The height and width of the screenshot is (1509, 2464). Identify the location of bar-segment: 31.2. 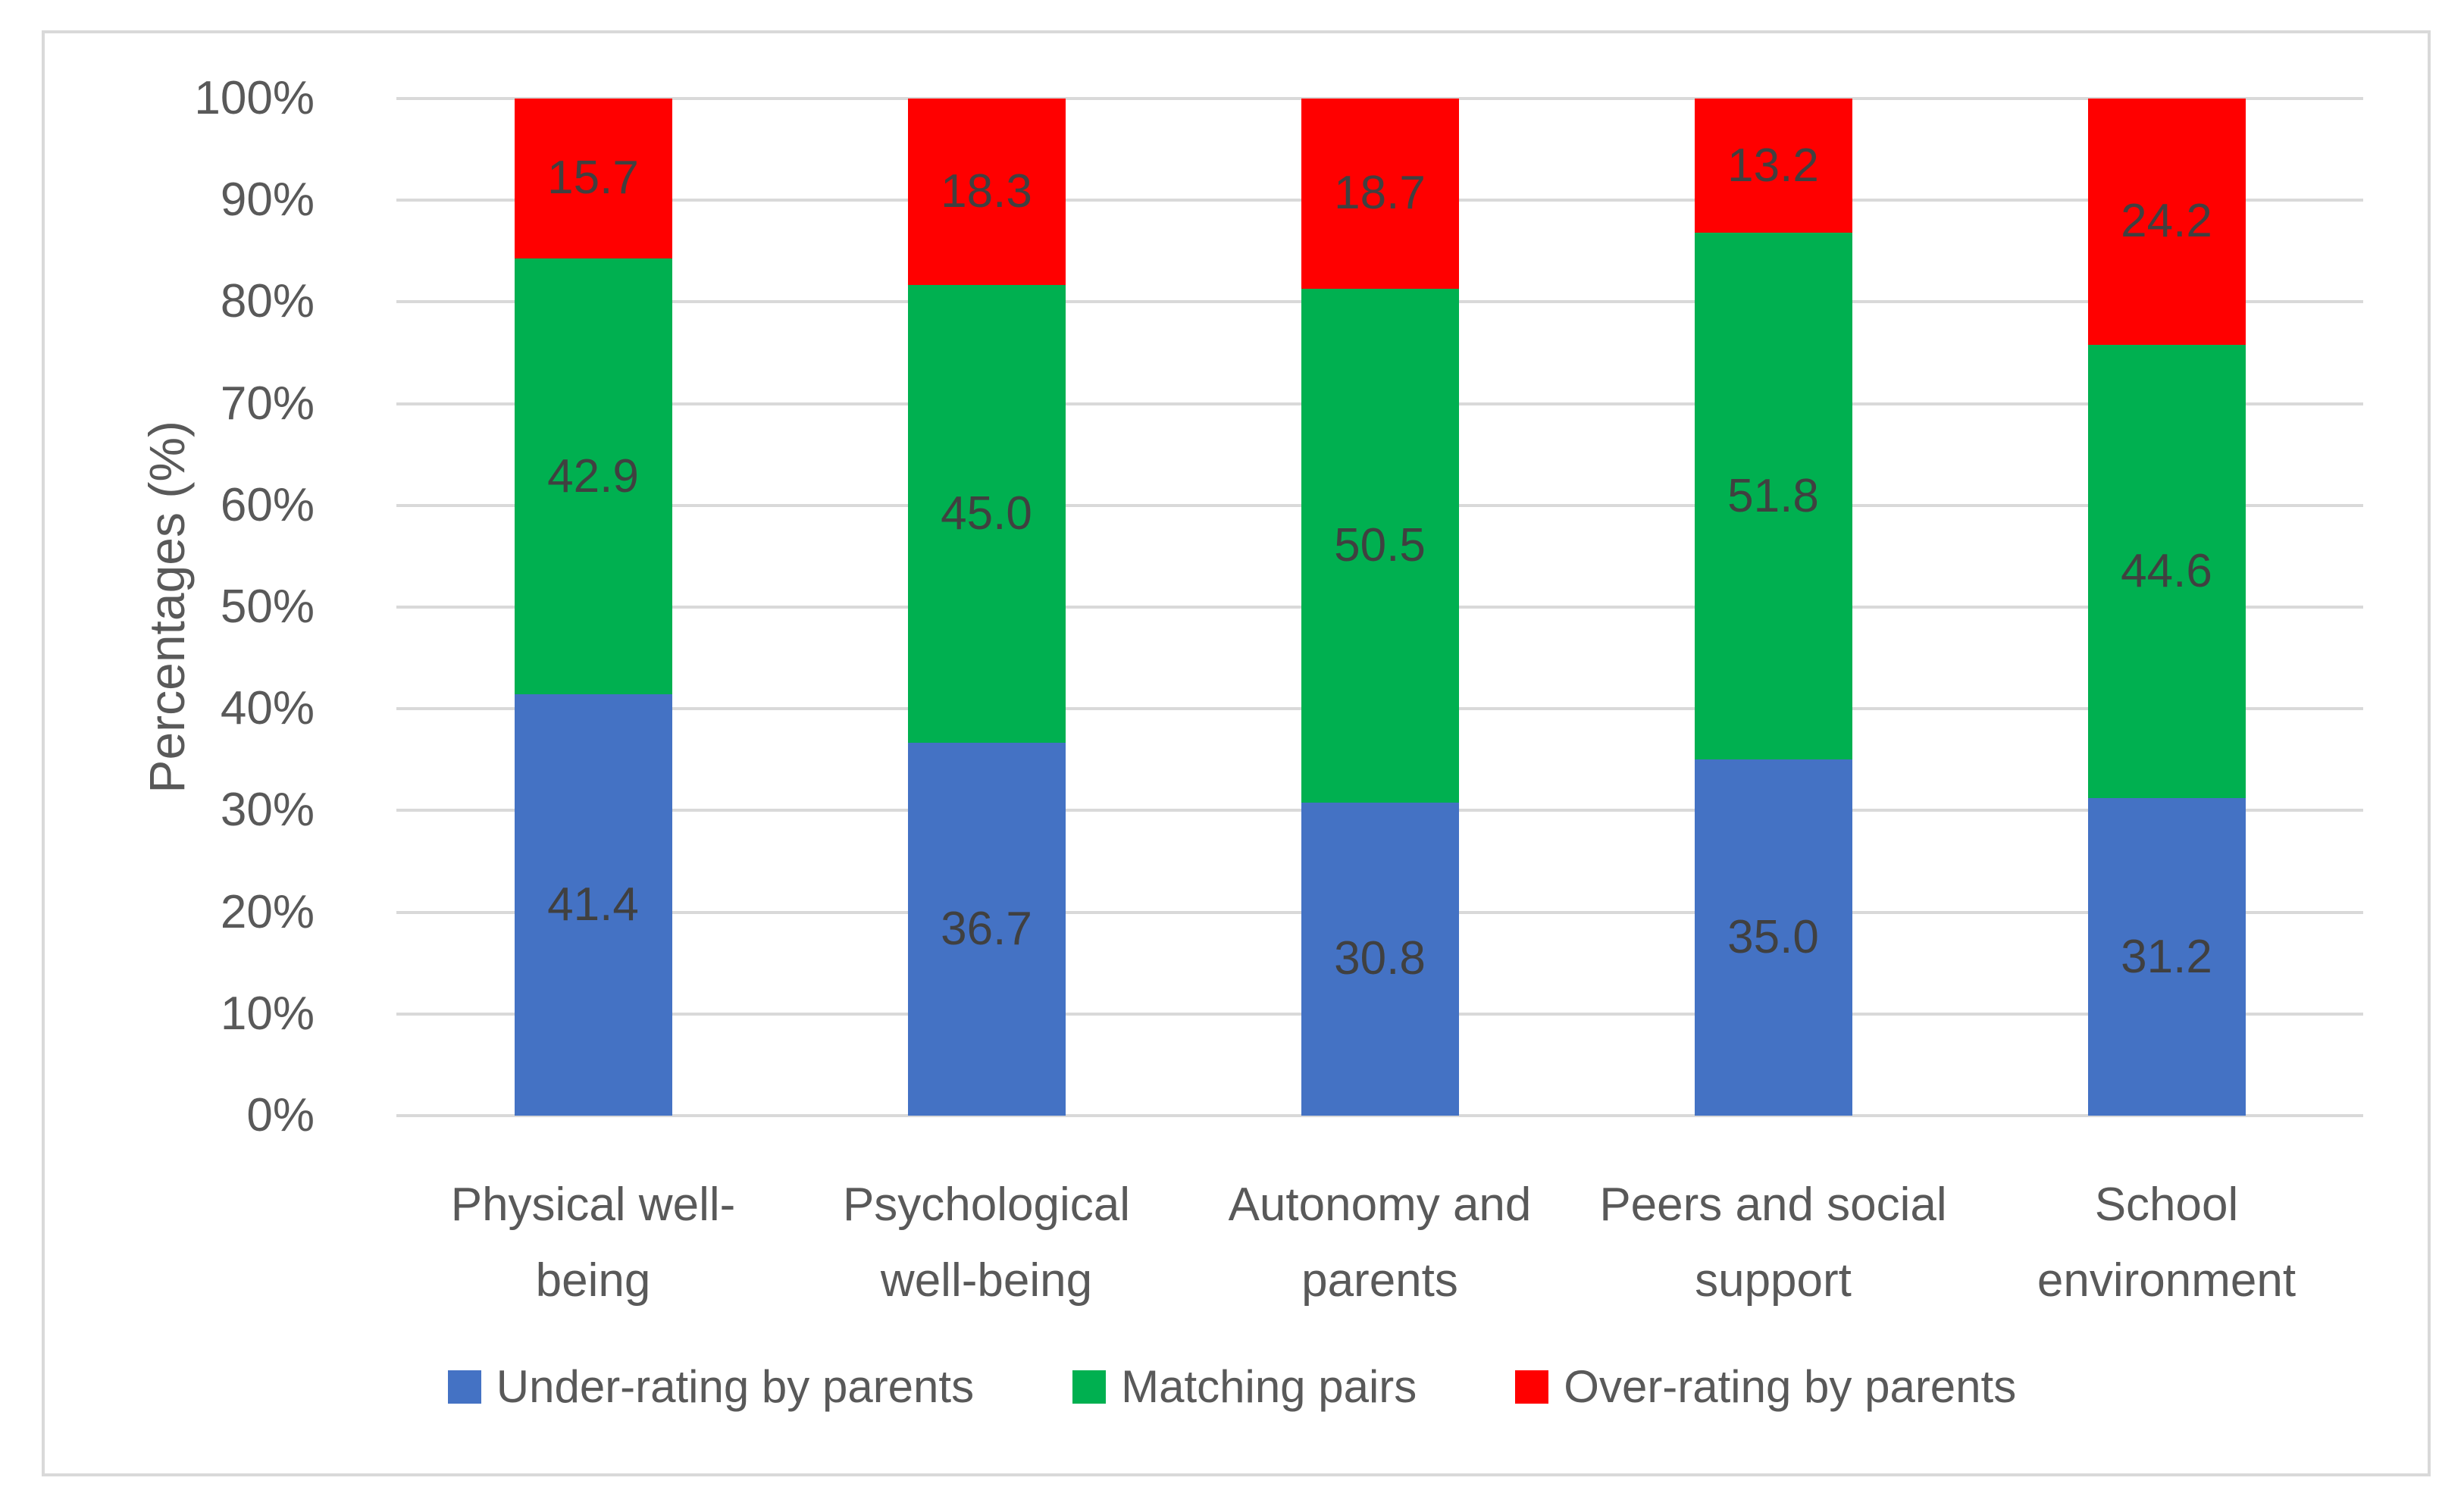
(2166, 957).